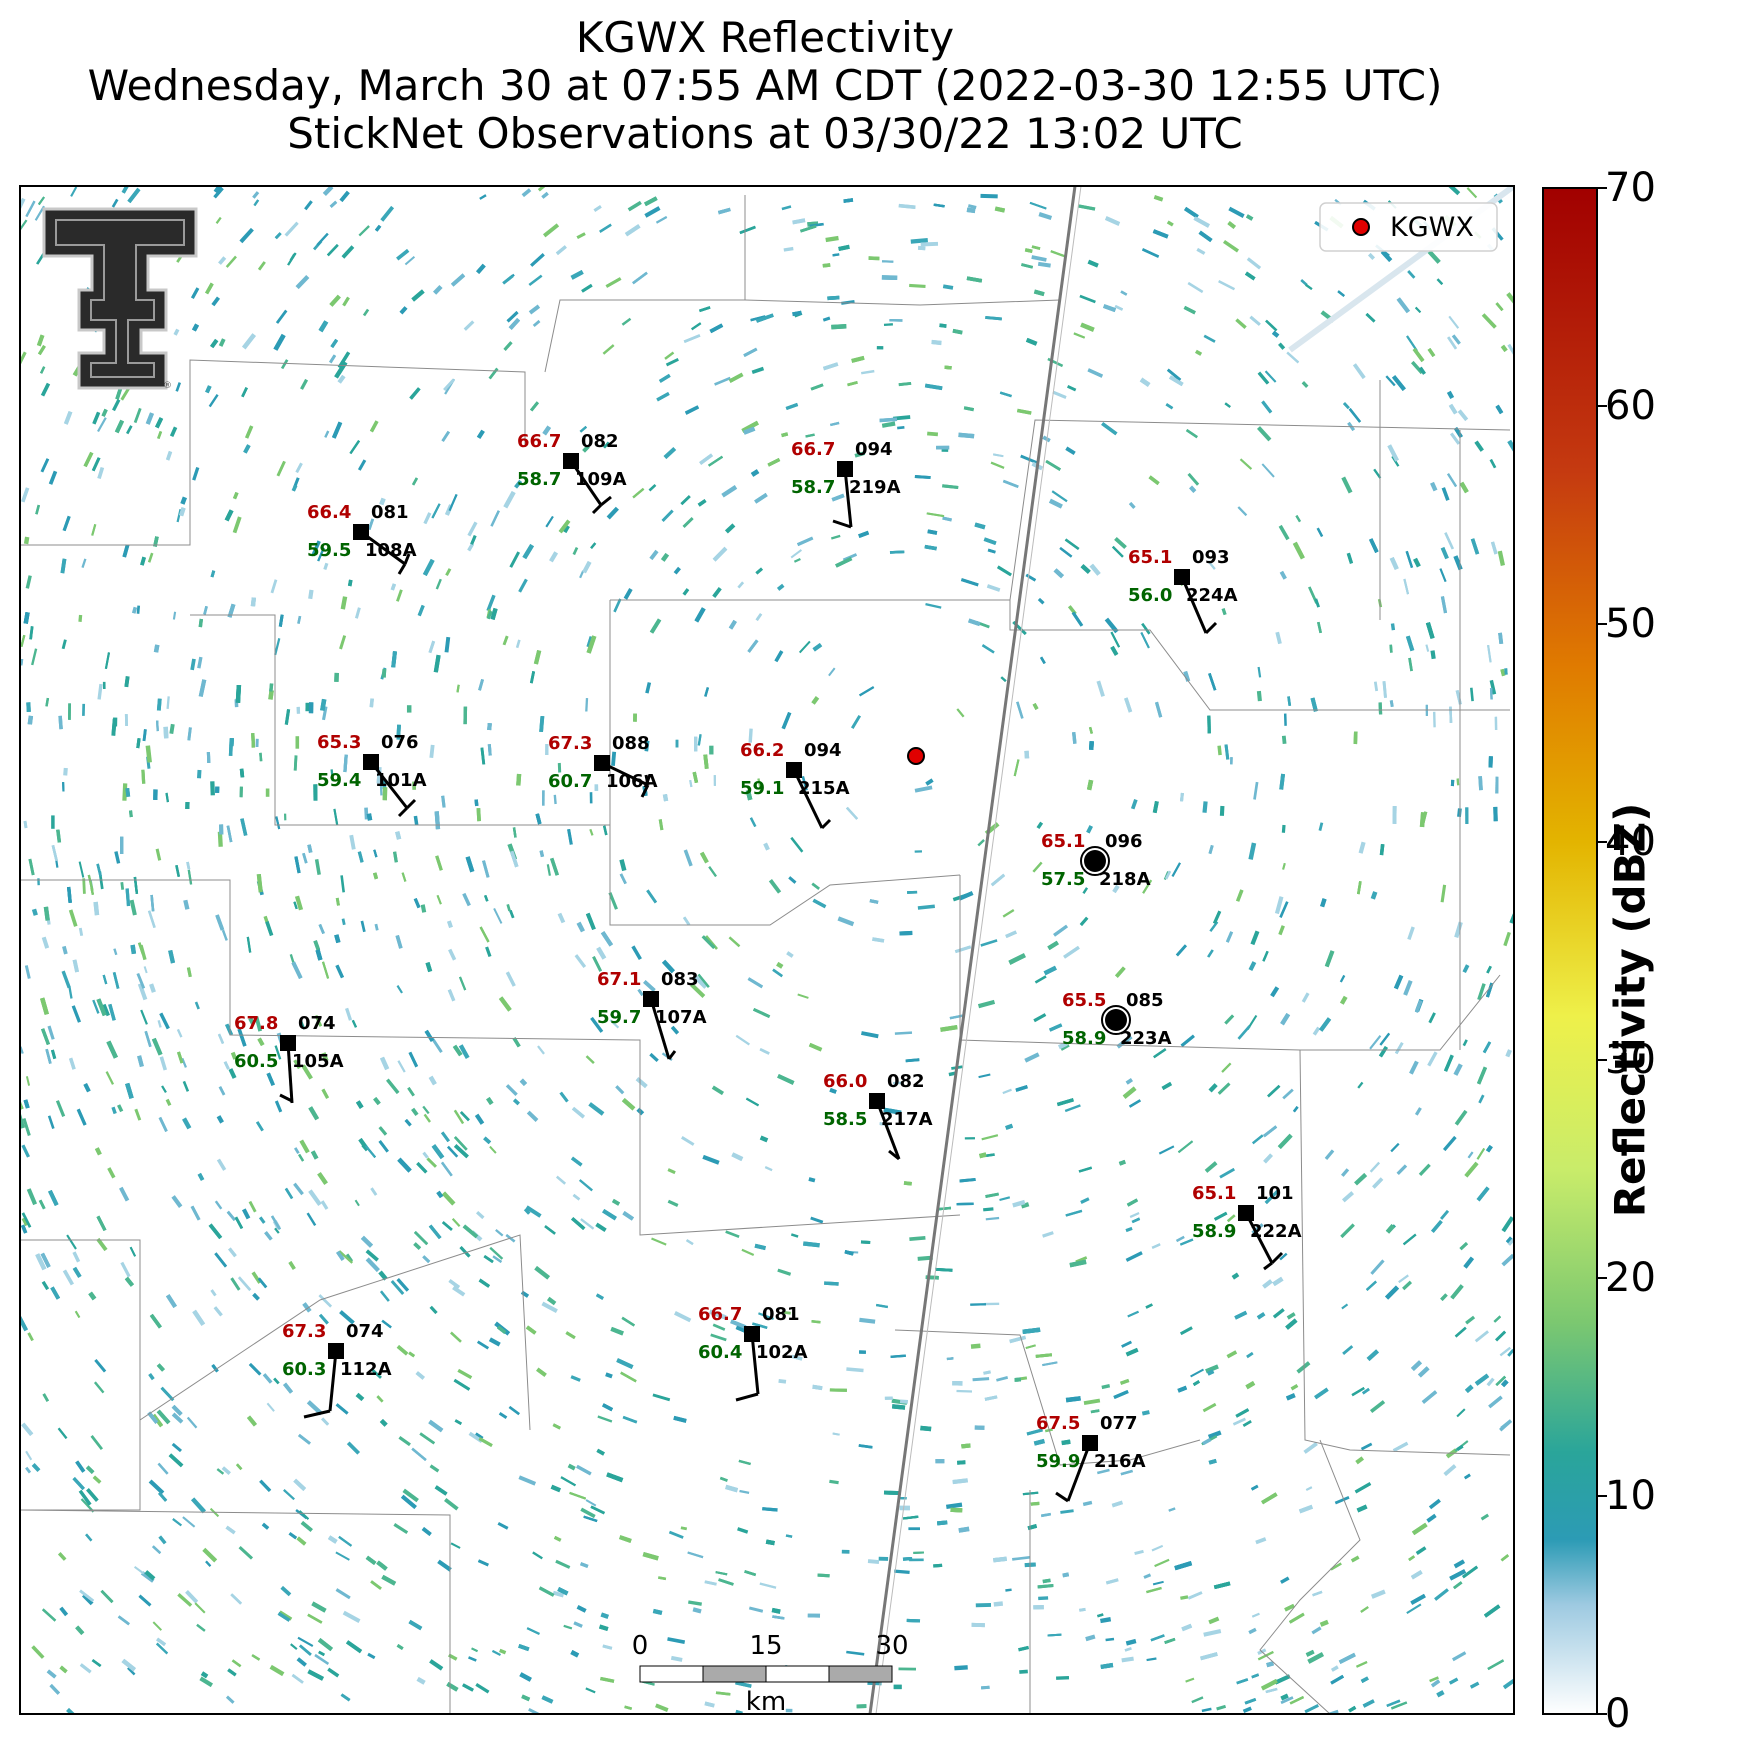 The height and width of the screenshot is (1741, 1738). I want to click on station-temperature: 66.7, so click(539, 441).